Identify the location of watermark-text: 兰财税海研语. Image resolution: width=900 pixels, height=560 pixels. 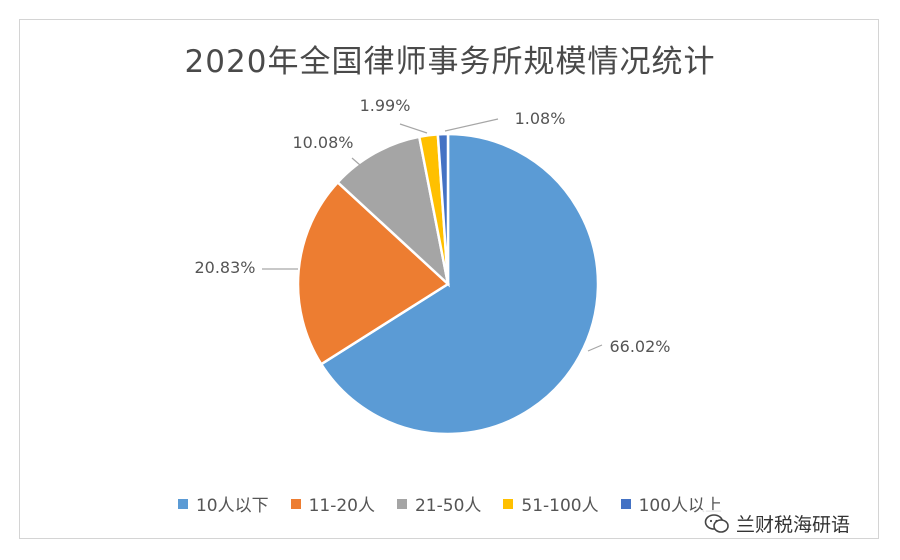
(793, 525).